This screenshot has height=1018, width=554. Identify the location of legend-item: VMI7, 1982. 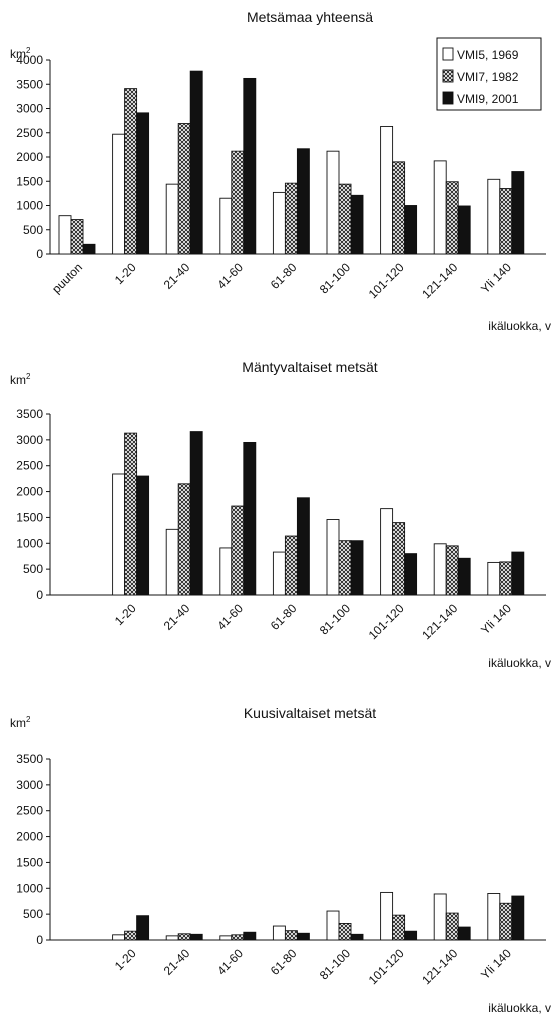
(488, 77).